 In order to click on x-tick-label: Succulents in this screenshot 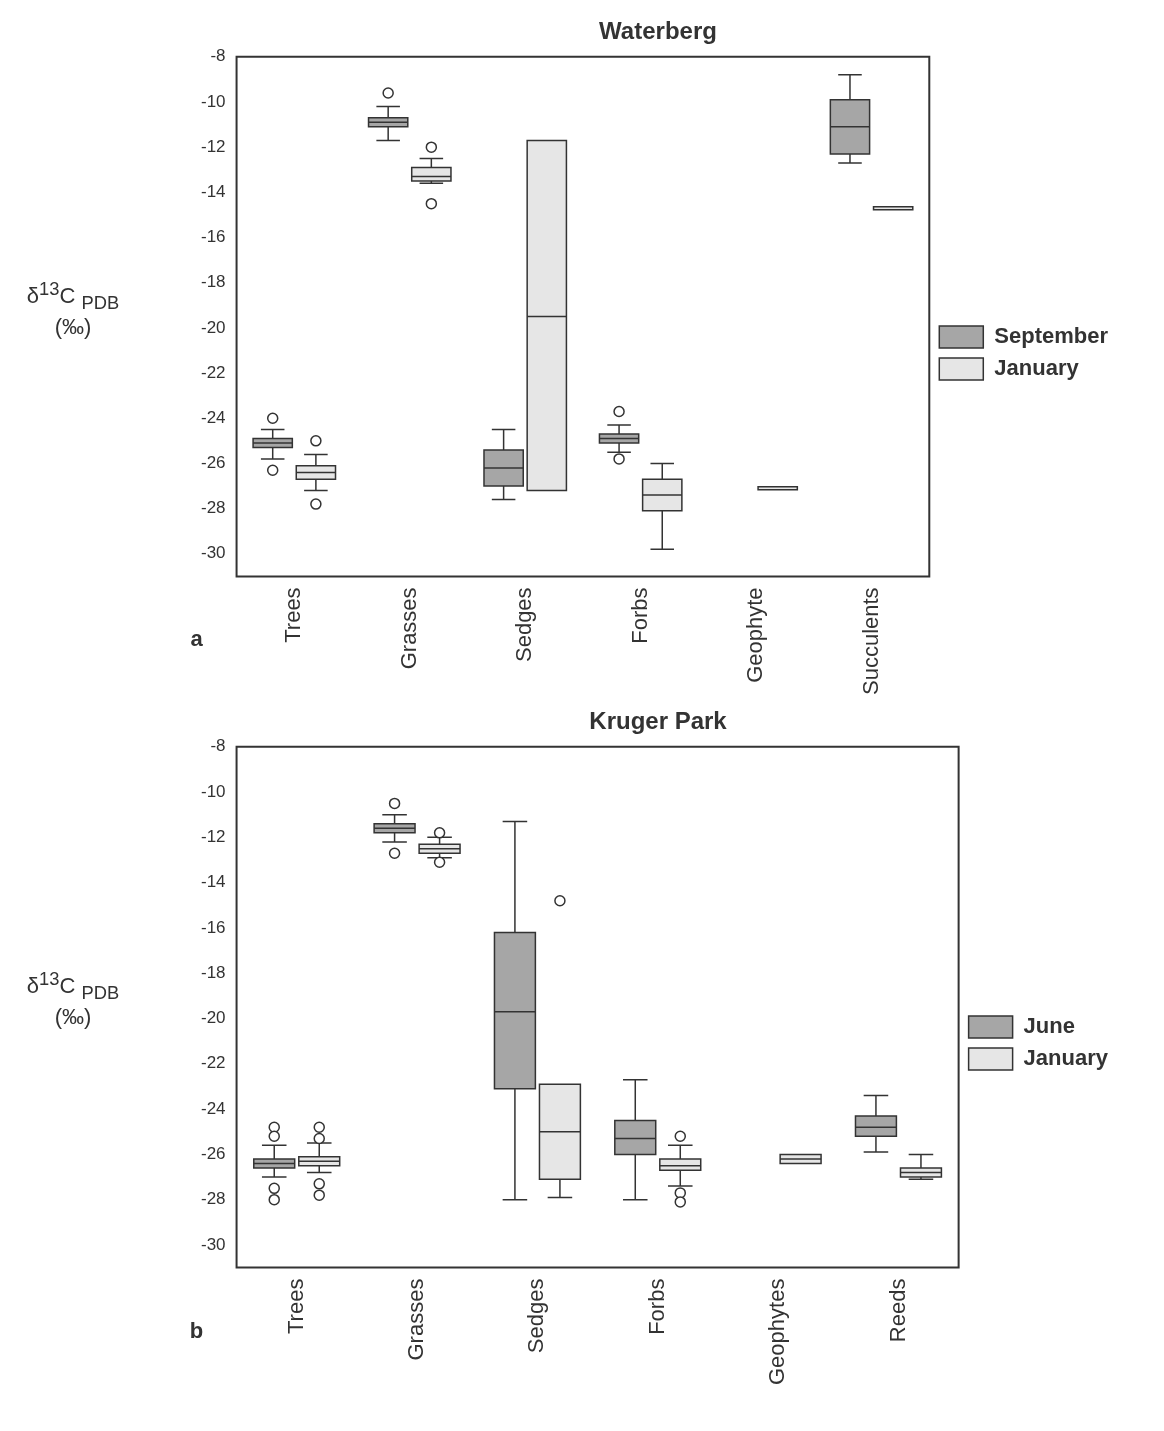, I will do `click(870, 641)`.